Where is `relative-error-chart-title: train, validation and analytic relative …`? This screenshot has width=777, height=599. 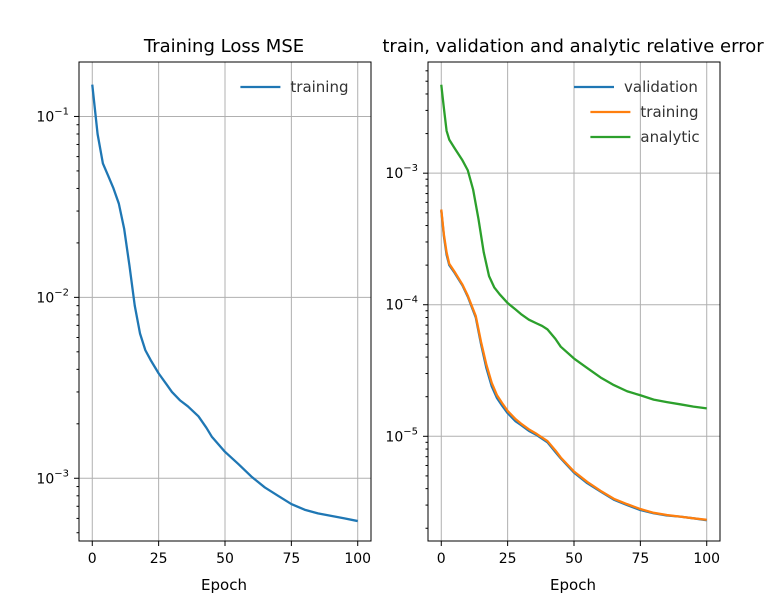
relative-error-chart-title: train, validation and analytic relative … is located at coordinates (573, 46).